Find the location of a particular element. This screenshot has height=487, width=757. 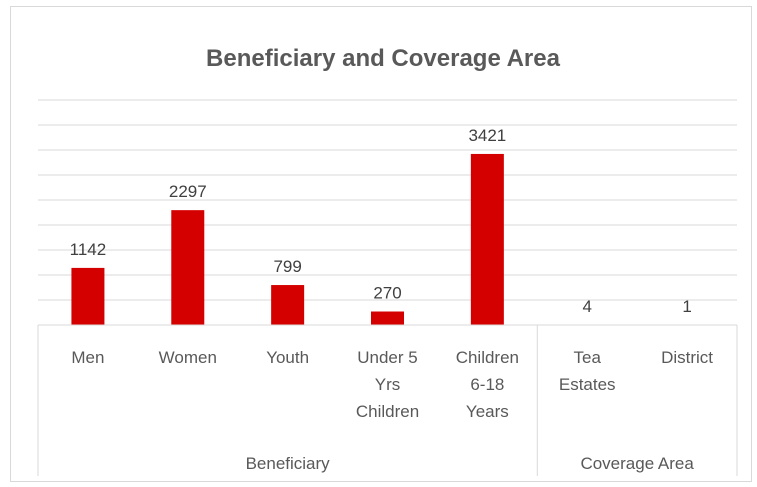

data-label: 799 is located at coordinates (287, 266).